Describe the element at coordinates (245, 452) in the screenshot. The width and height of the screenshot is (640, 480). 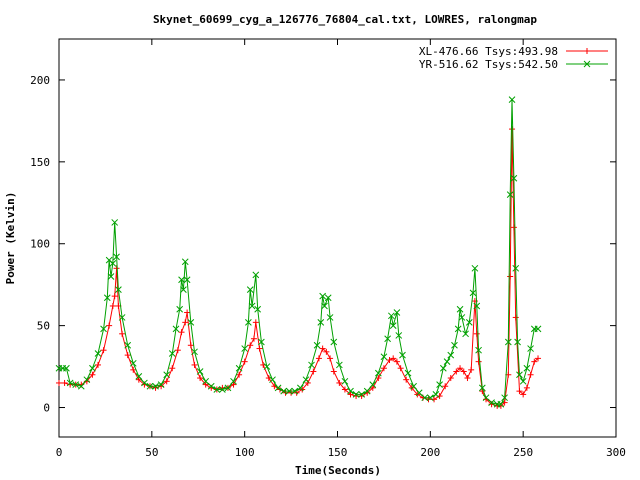
I see `x-tick-label: 100` at that location.